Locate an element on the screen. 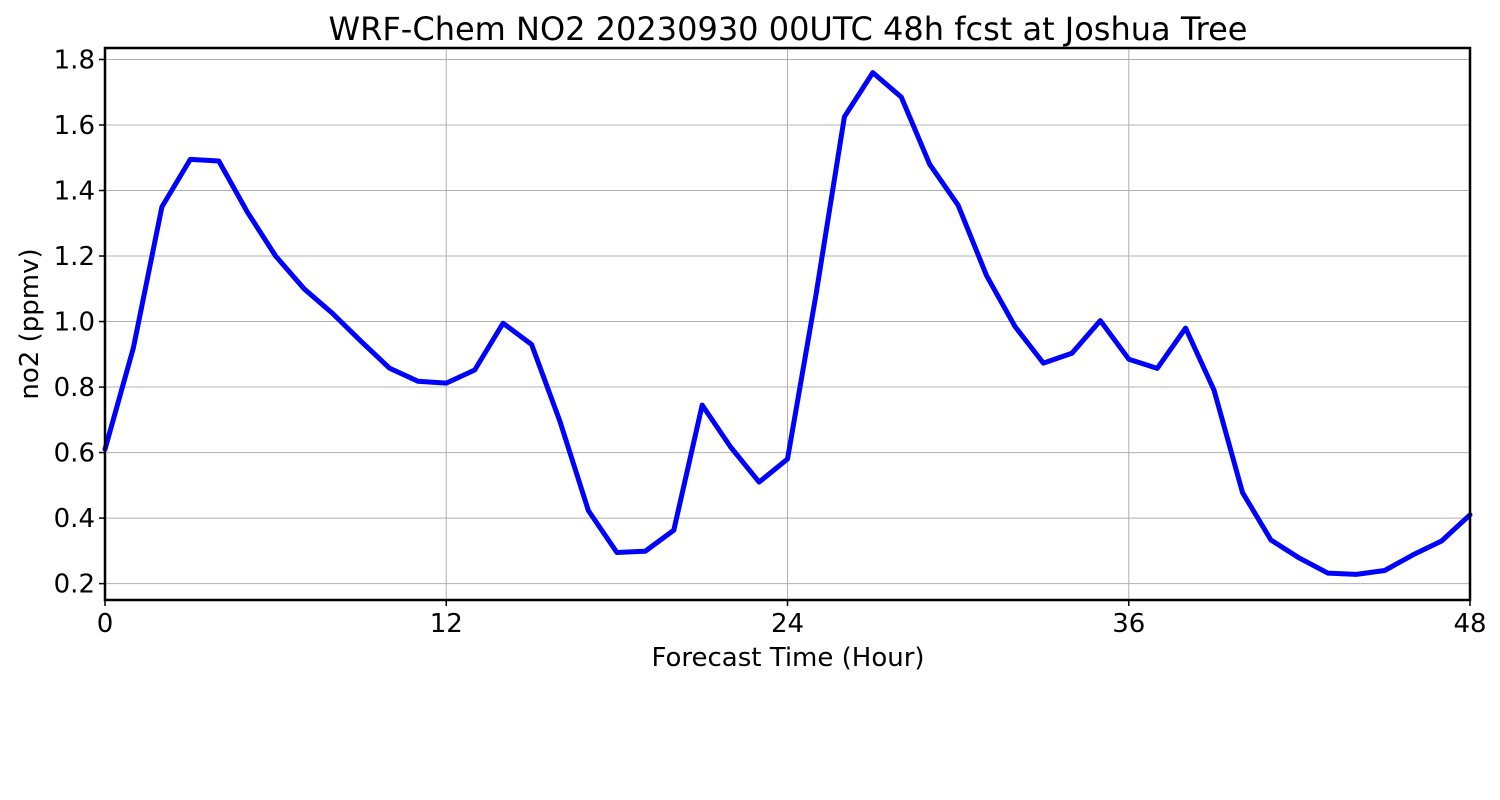  y-tick-label: 1.2 is located at coordinates (74, 257).